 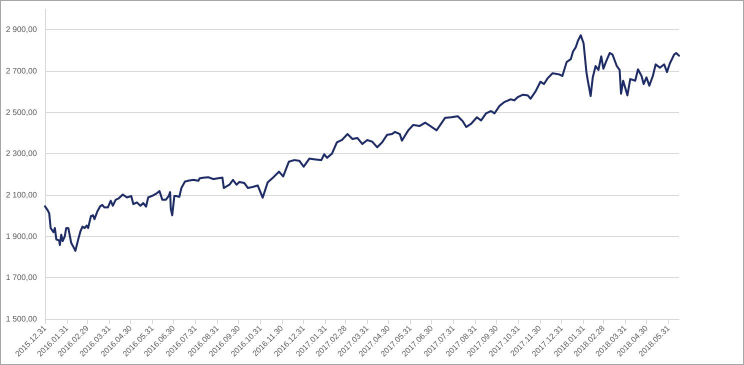 What do you see at coordinates (22, 71) in the screenshot?
I see `y-tick-label: 2 700,00` at bounding box center [22, 71].